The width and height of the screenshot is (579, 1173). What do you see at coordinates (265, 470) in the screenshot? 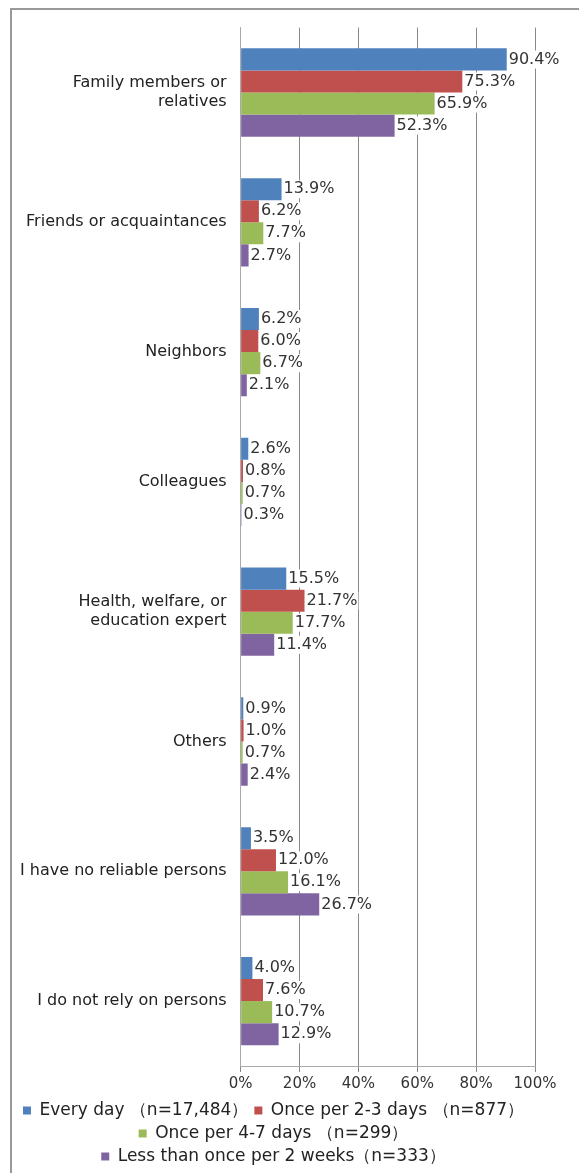
I see `data-label: 0.8%` at bounding box center [265, 470].